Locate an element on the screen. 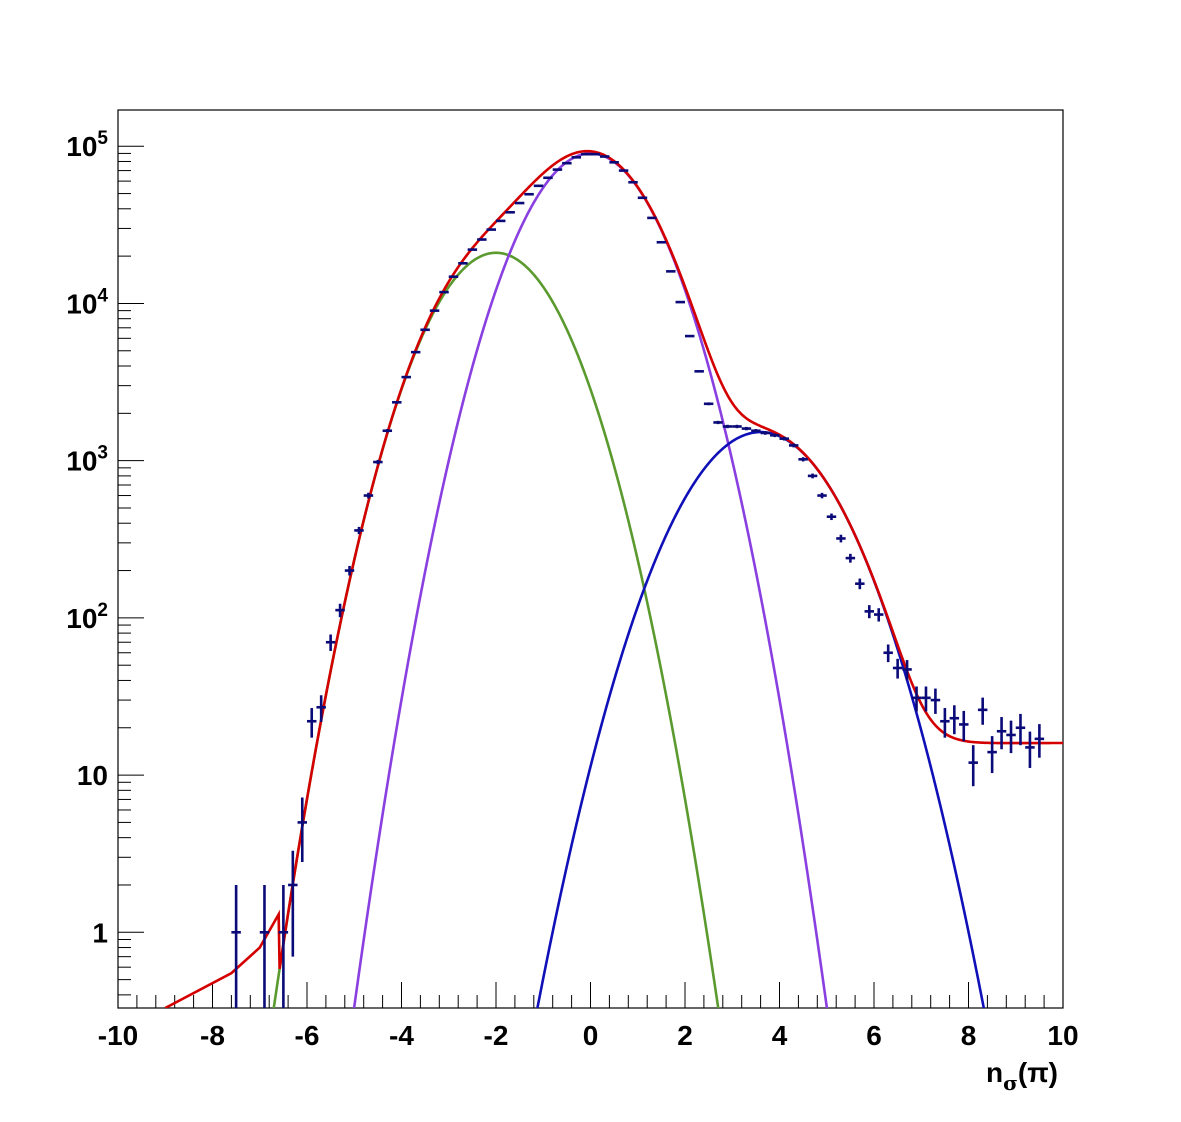 This screenshot has width=1181, height=1122. x-axis-title-suffix: (π) is located at coordinates (1038, 1072).